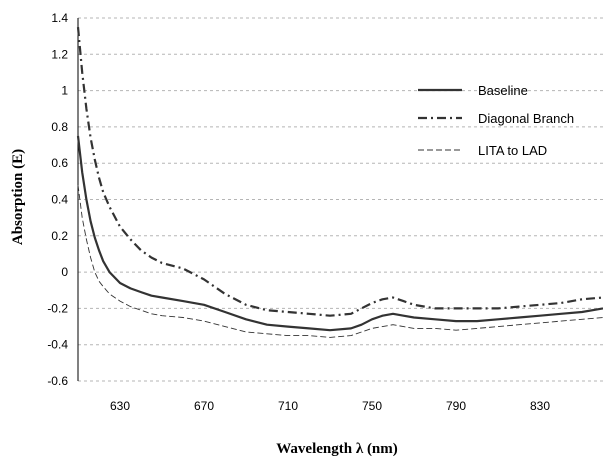 The image size is (603, 459). Describe the element at coordinates (330, 406) in the screenshot. I see `x-tick-labels: 630 670 710 750 790 830` at that location.